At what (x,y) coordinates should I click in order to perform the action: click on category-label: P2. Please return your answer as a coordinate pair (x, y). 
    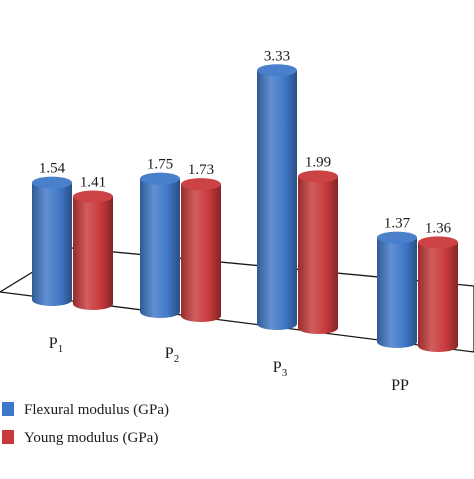
    Looking at the image, I should click on (172, 355).